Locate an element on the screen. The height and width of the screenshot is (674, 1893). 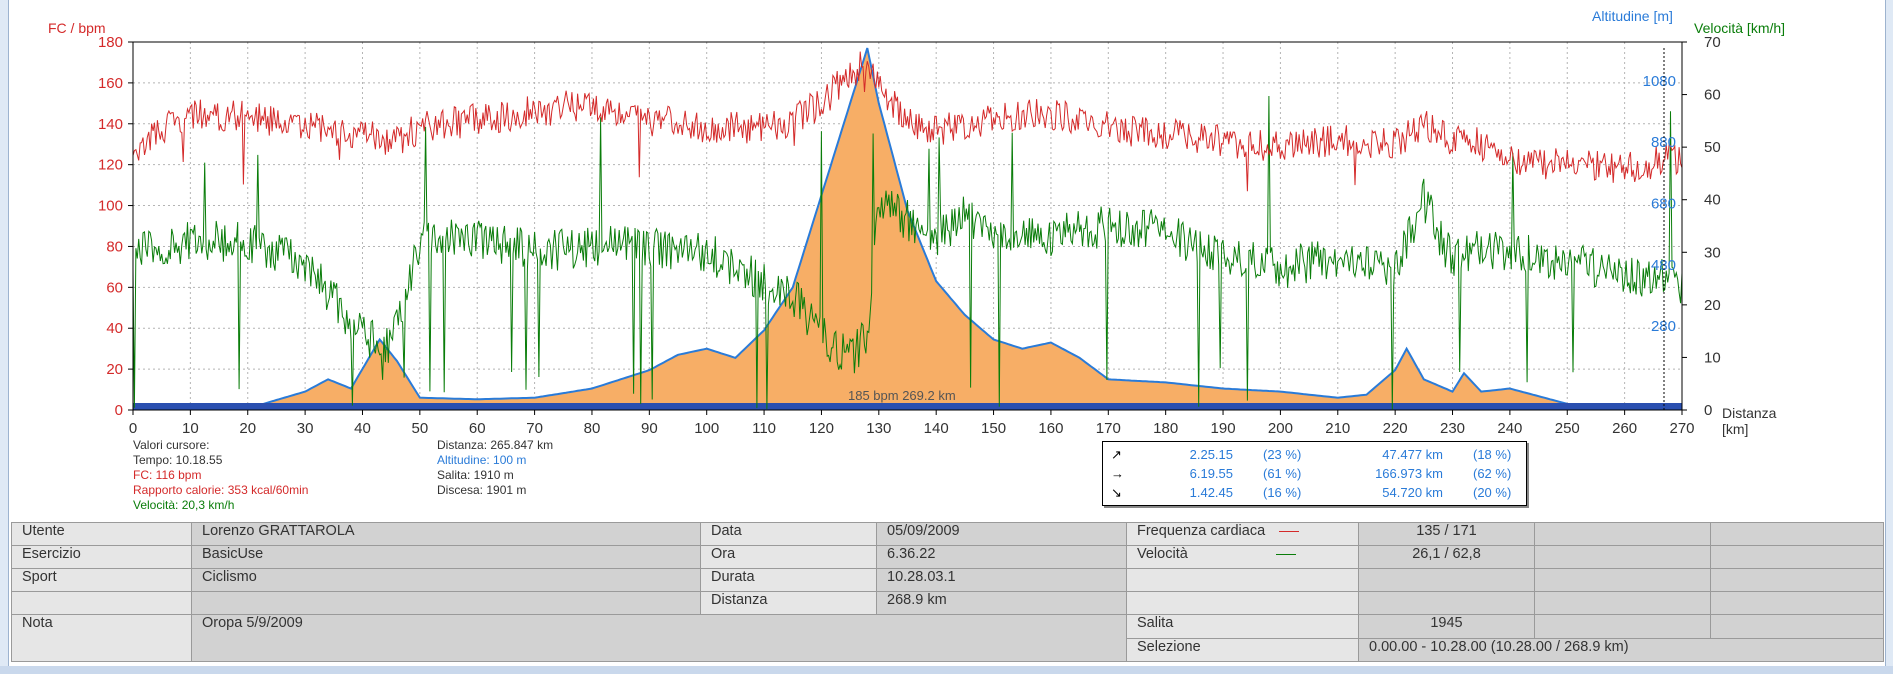
x-tick-label: 210 is located at coordinates (1337, 428).